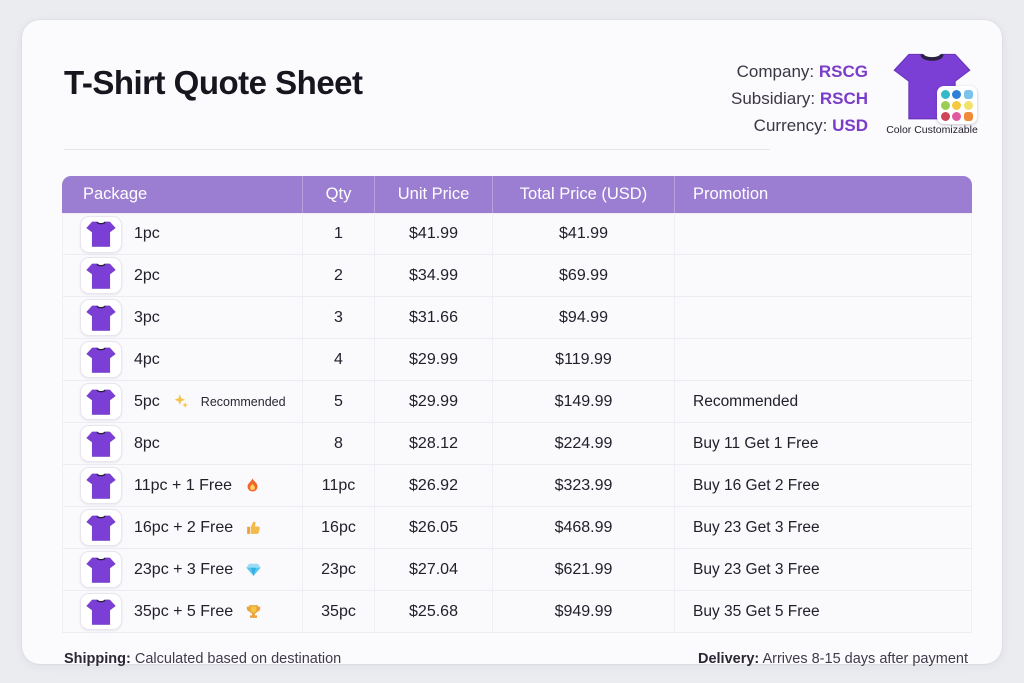  Describe the element at coordinates (147, 233) in the screenshot. I see `package-label: 1pc` at that location.